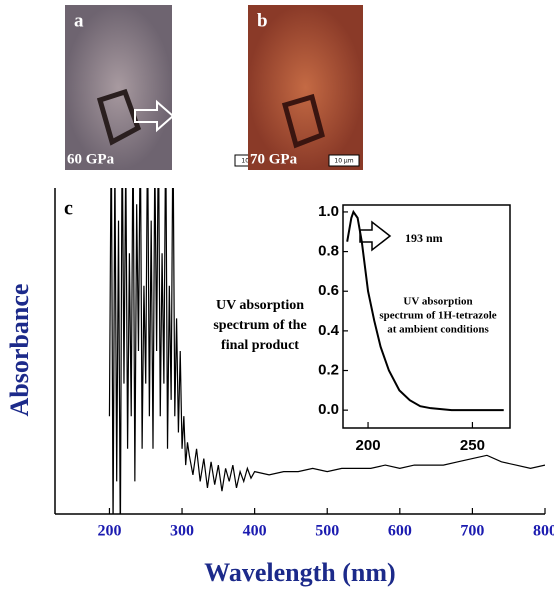 The width and height of the screenshot is (554, 592). Describe the element at coordinates (182, 531) in the screenshot. I see `x-tick-label: 300` at that location.